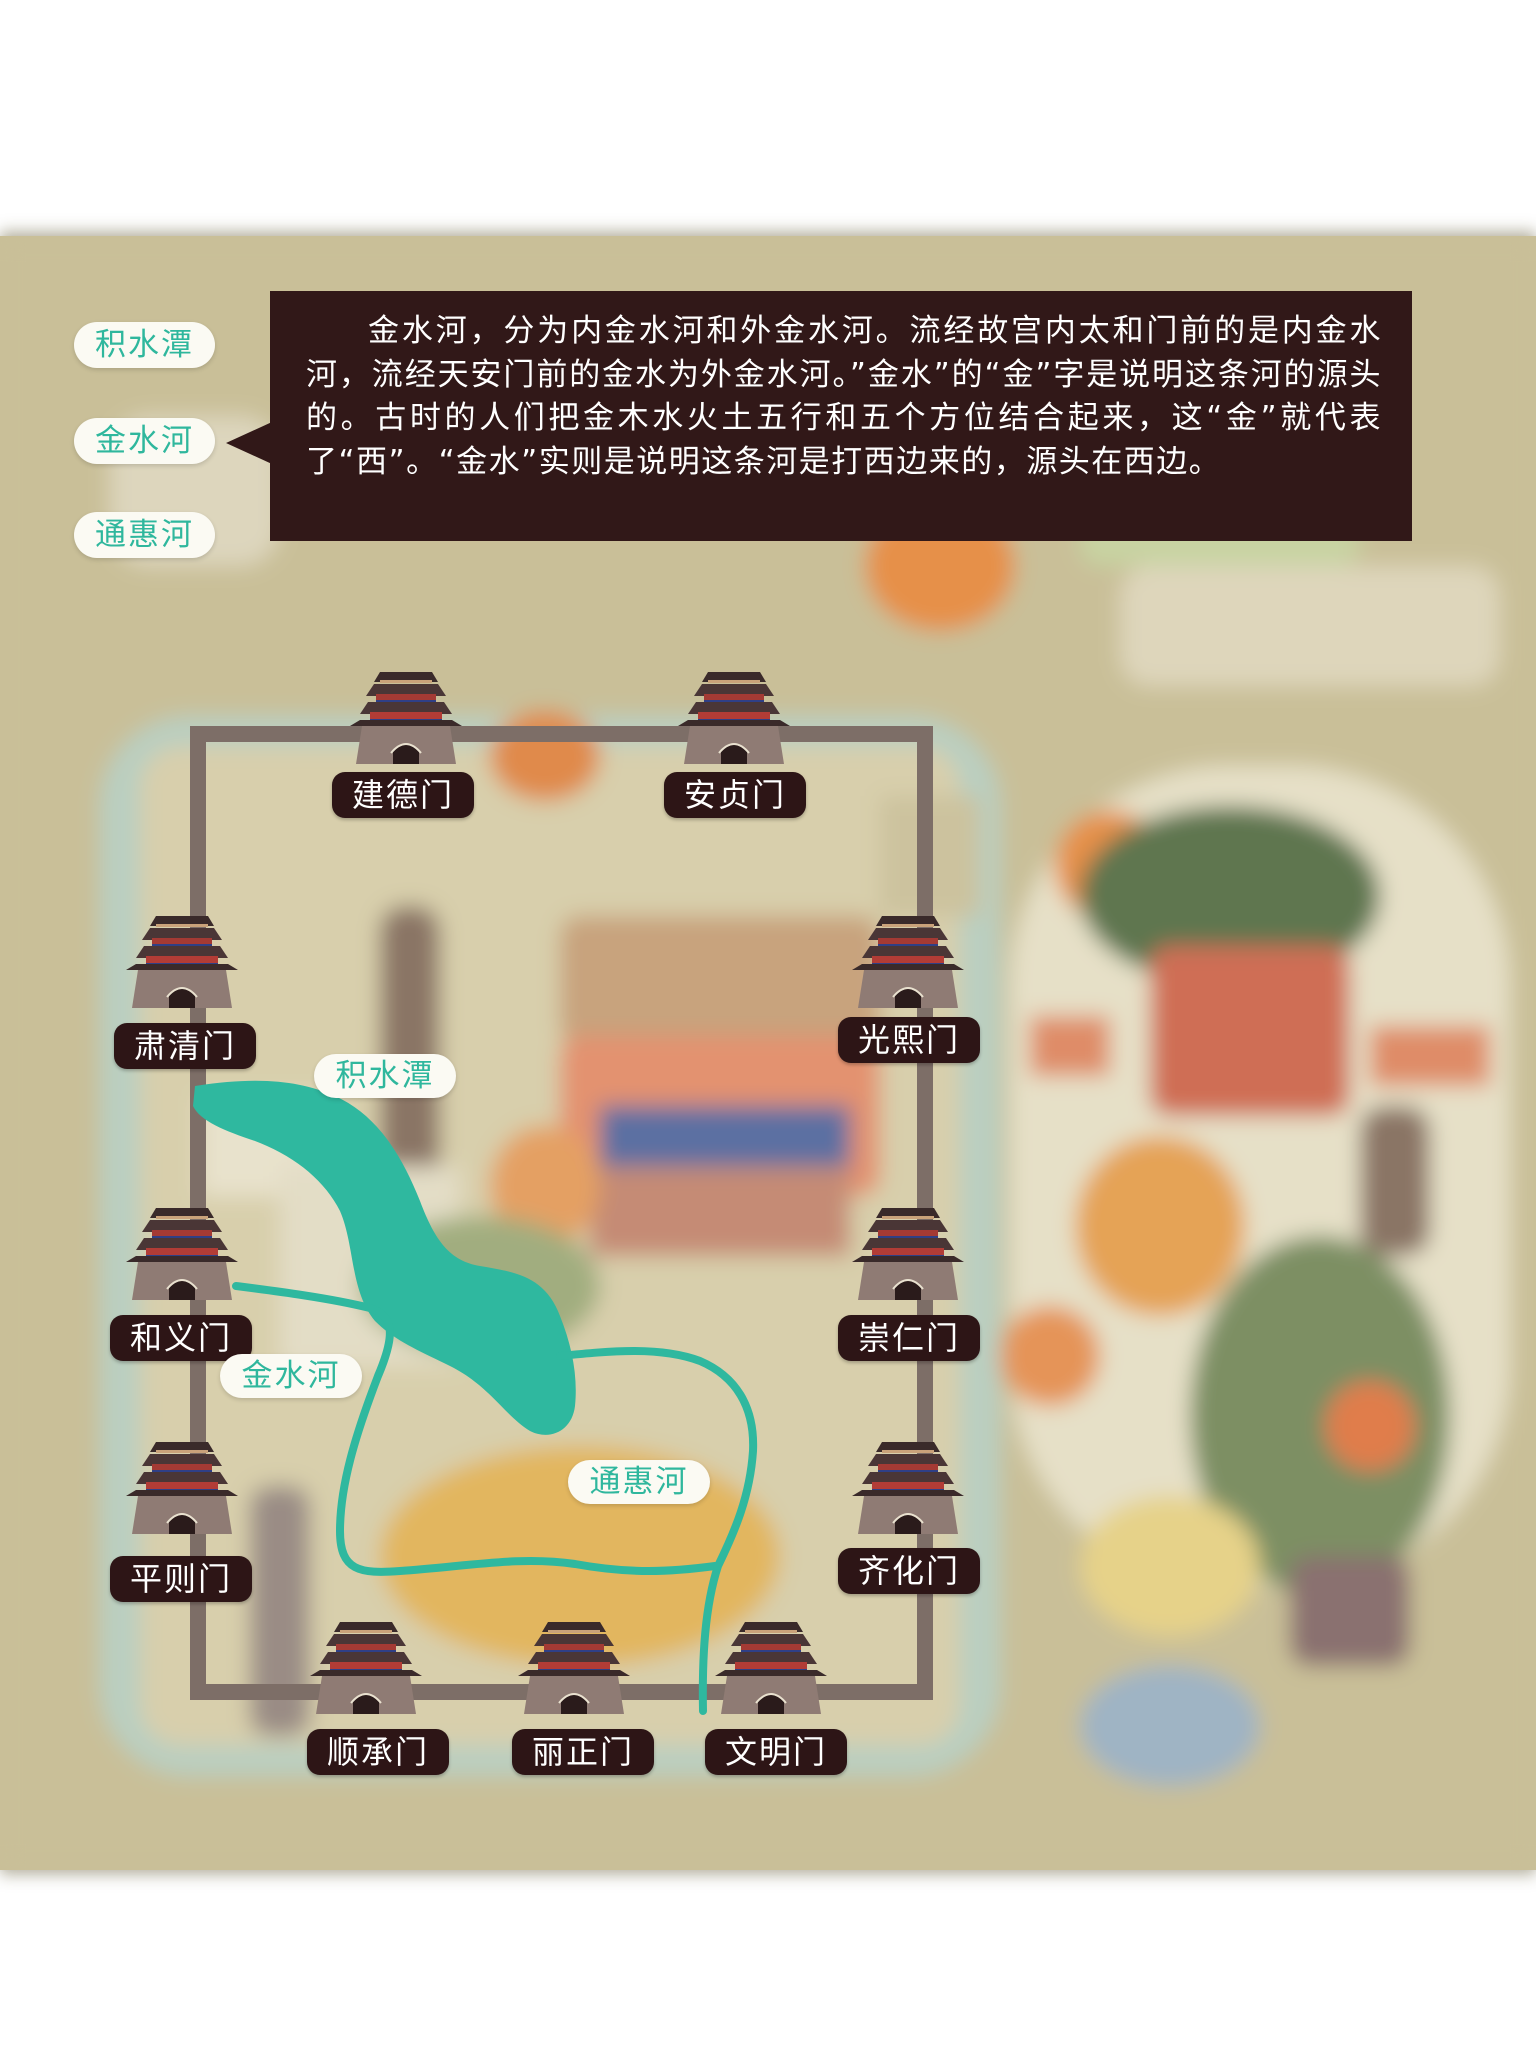  What do you see at coordinates (291, 1376) in the screenshot?
I see `map-label-jinshuihe: 金水河` at bounding box center [291, 1376].